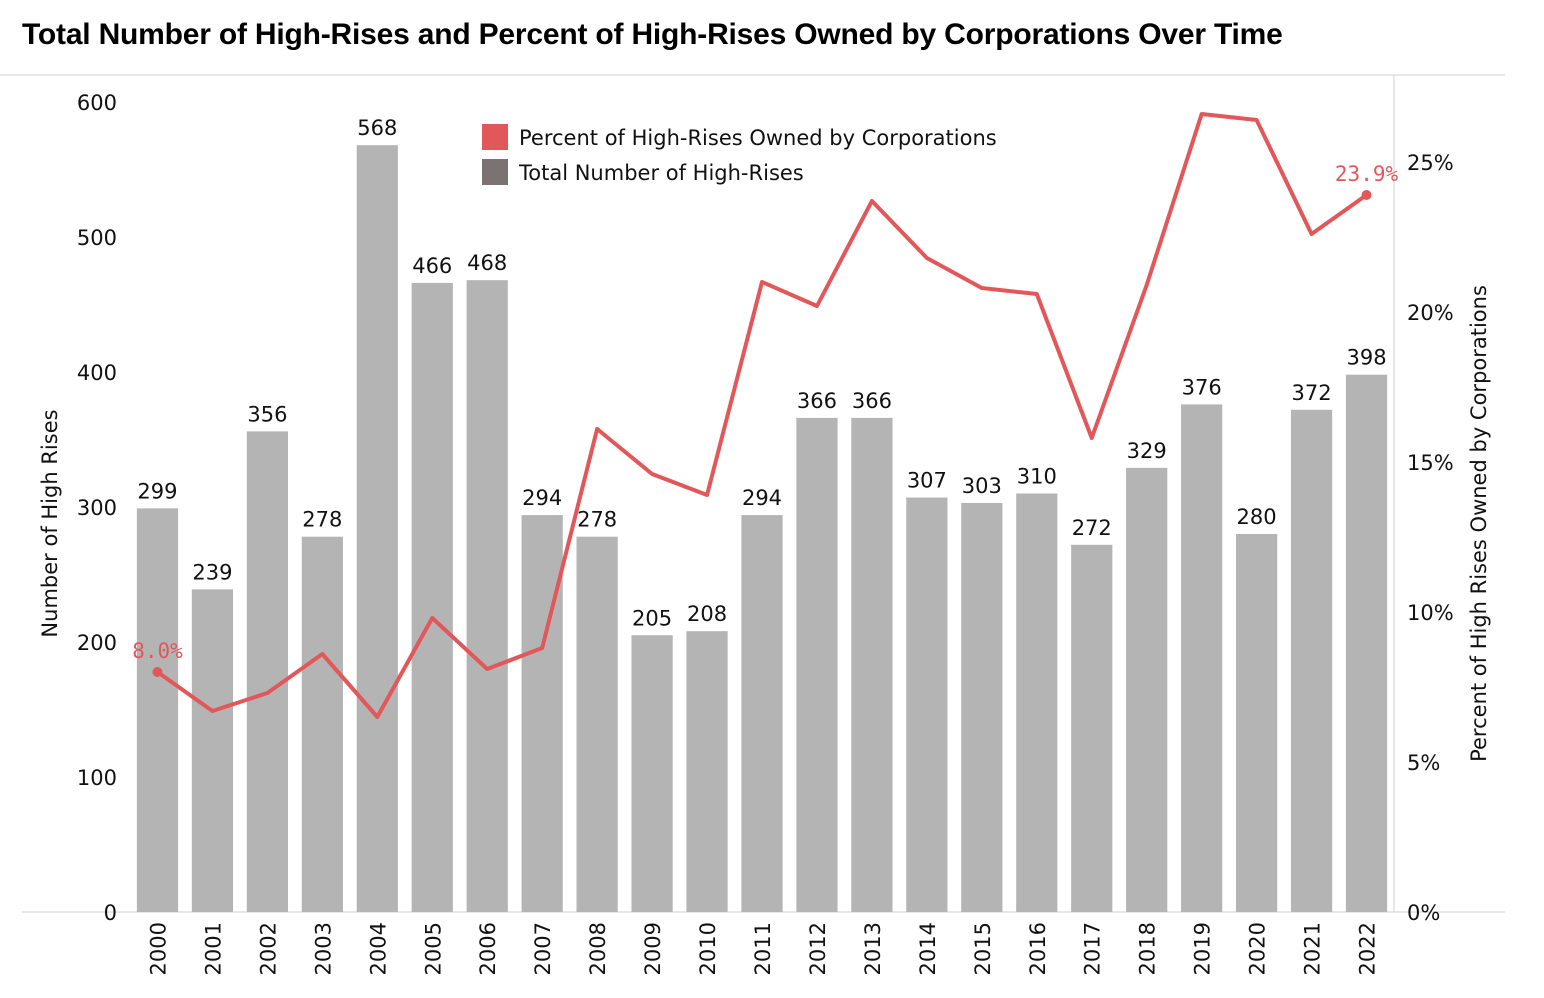 The image size is (1544, 998). Describe the element at coordinates (97, 103) in the screenshot. I see `y-tick-label: 600` at that location.